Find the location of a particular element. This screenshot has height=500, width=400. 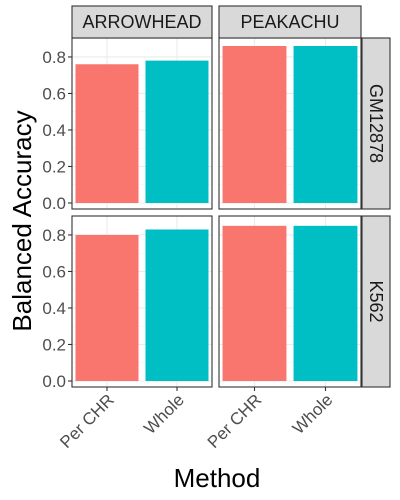

facet-label: K562 is located at coordinates (376, 301).